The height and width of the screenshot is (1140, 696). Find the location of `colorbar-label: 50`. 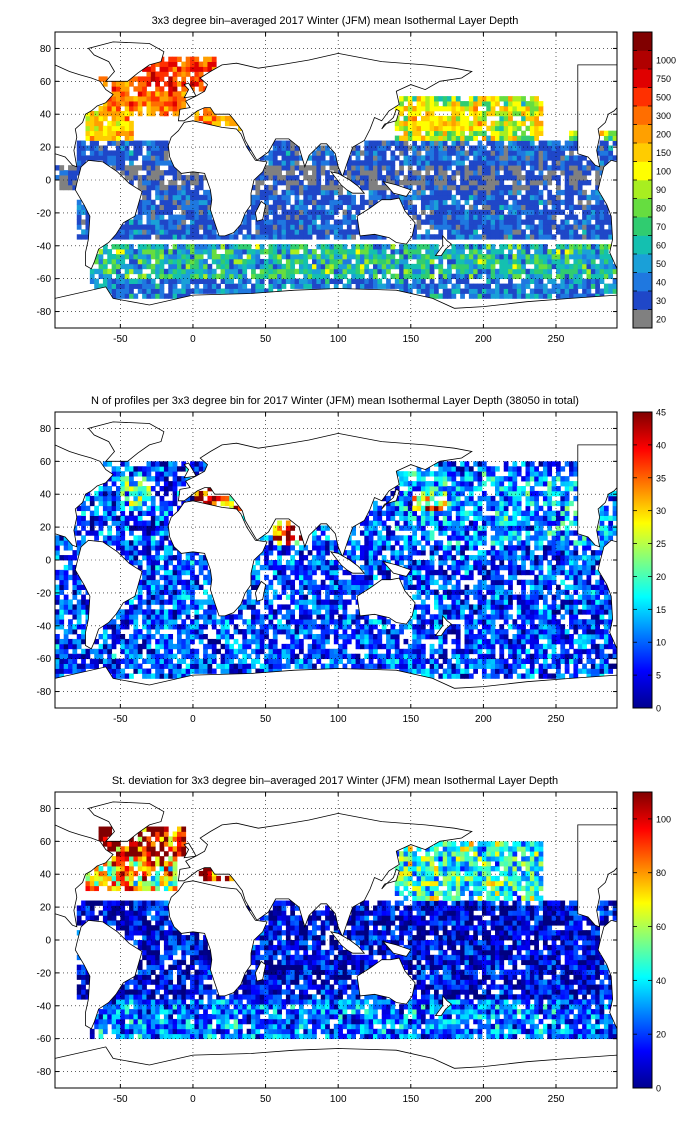

colorbar-label: 50 is located at coordinates (661, 264).